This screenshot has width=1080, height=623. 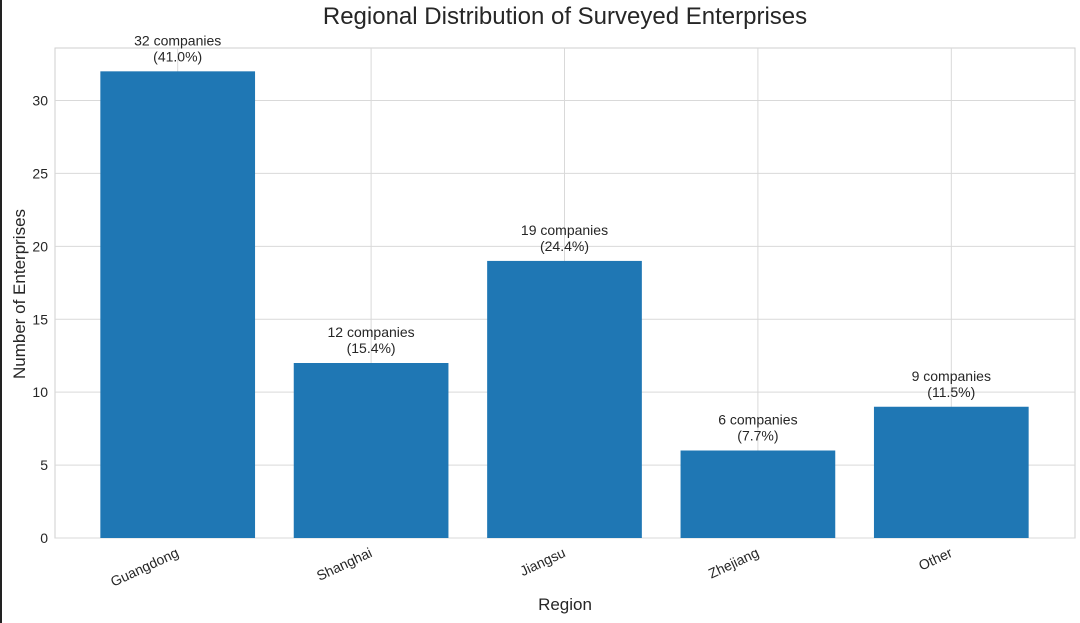 I want to click on x-tick-label-other: Other, so click(x=935, y=558).